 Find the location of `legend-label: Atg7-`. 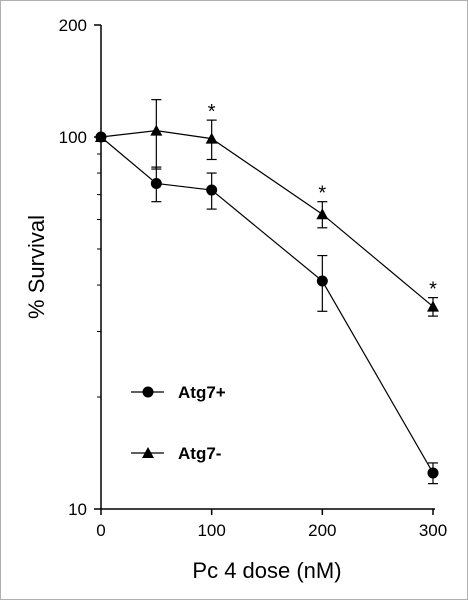

legend-label: Atg7- is located at coordinates (199, 453).